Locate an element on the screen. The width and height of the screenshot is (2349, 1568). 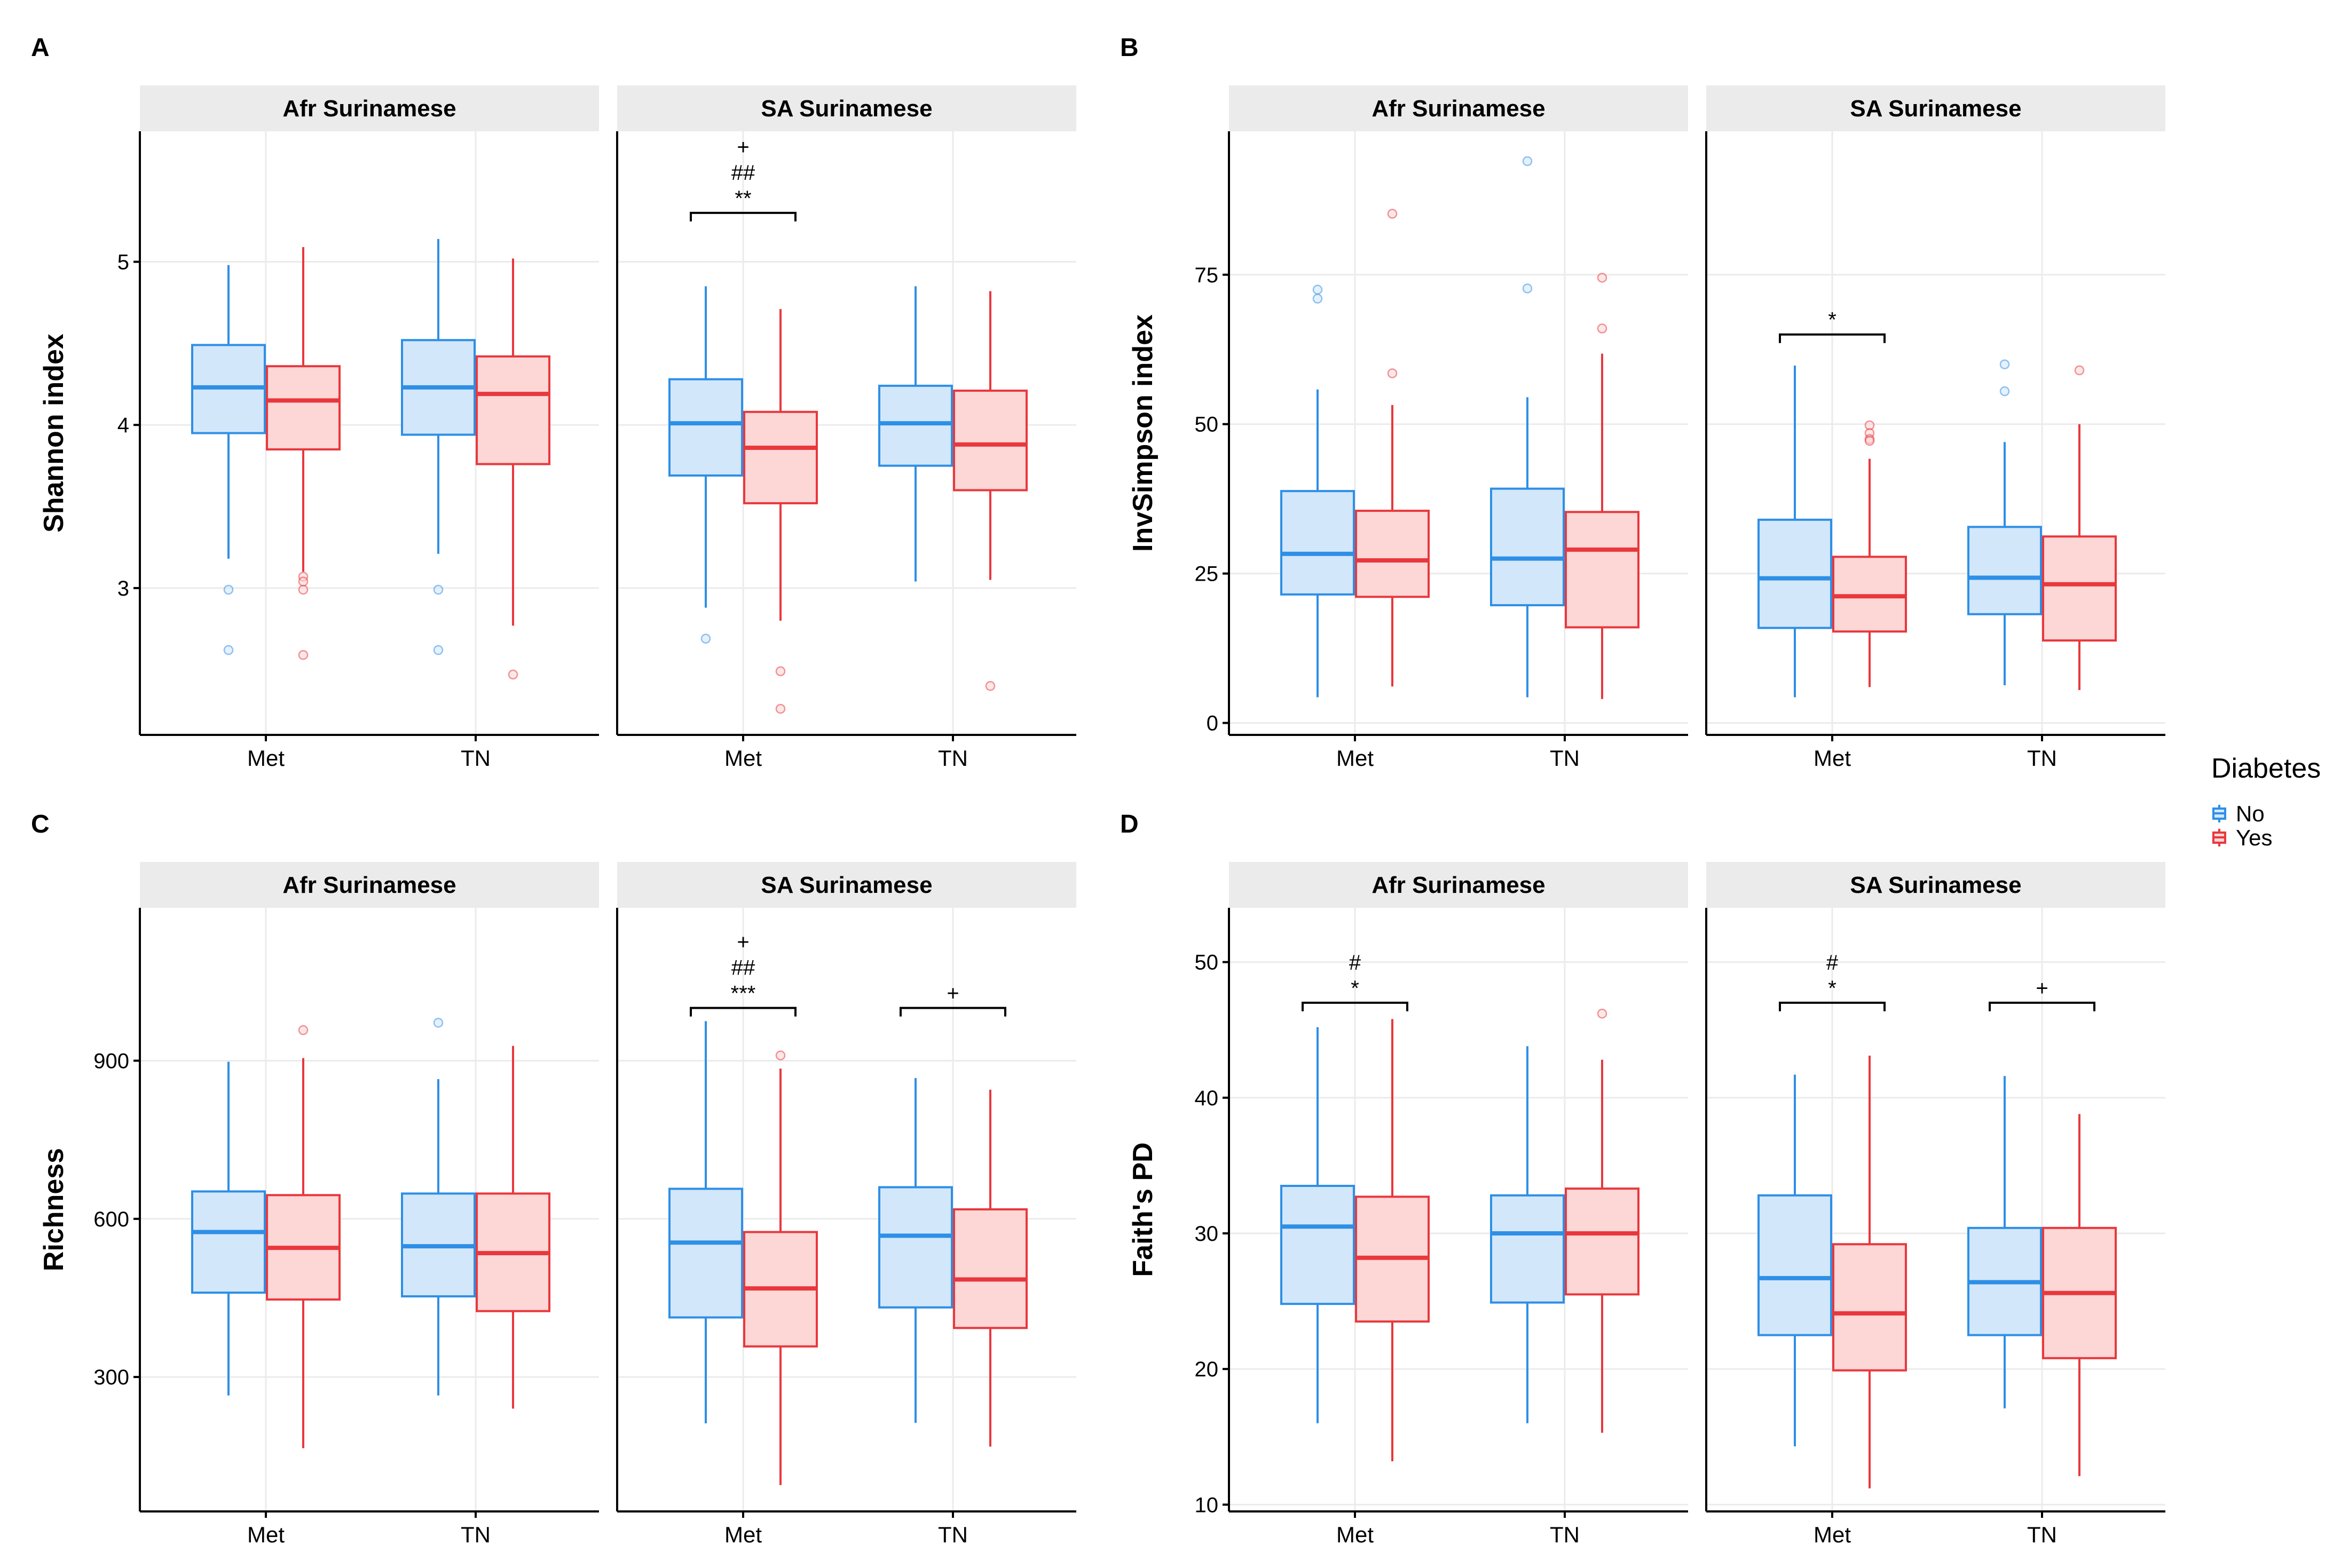
legend-title: Diabetes is located at coordinates (2266, 768).